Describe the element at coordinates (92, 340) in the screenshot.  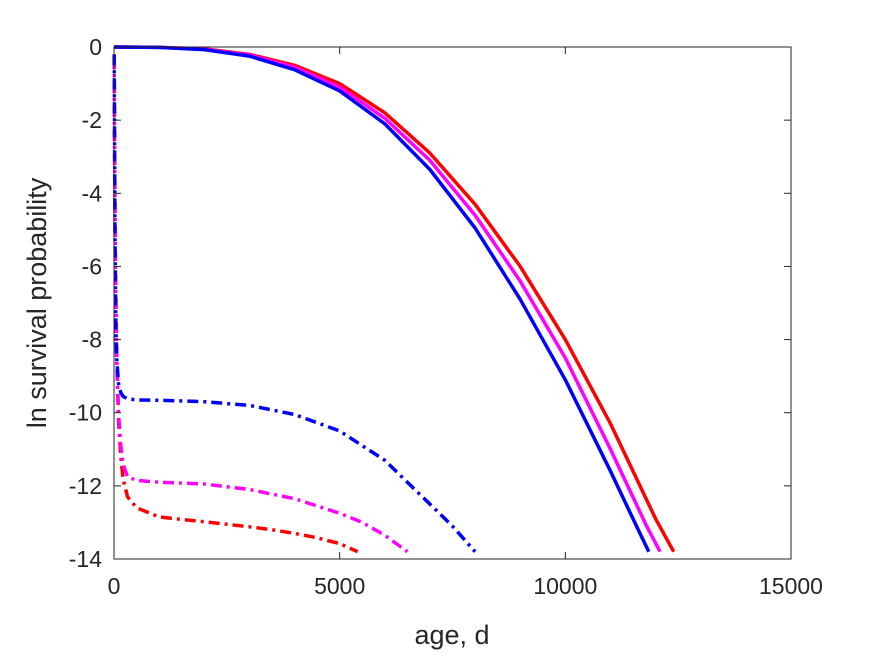
I see `y-tick-label-5: -8` at that location.